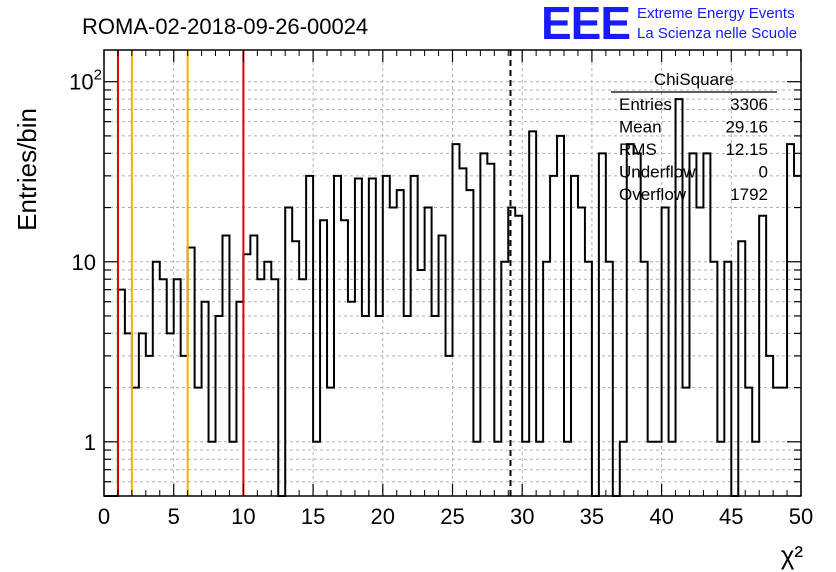 Image resolution: width=836 pixels, height=572 pixels. I want to click on x-axis-label: χ², so click(792, 555).